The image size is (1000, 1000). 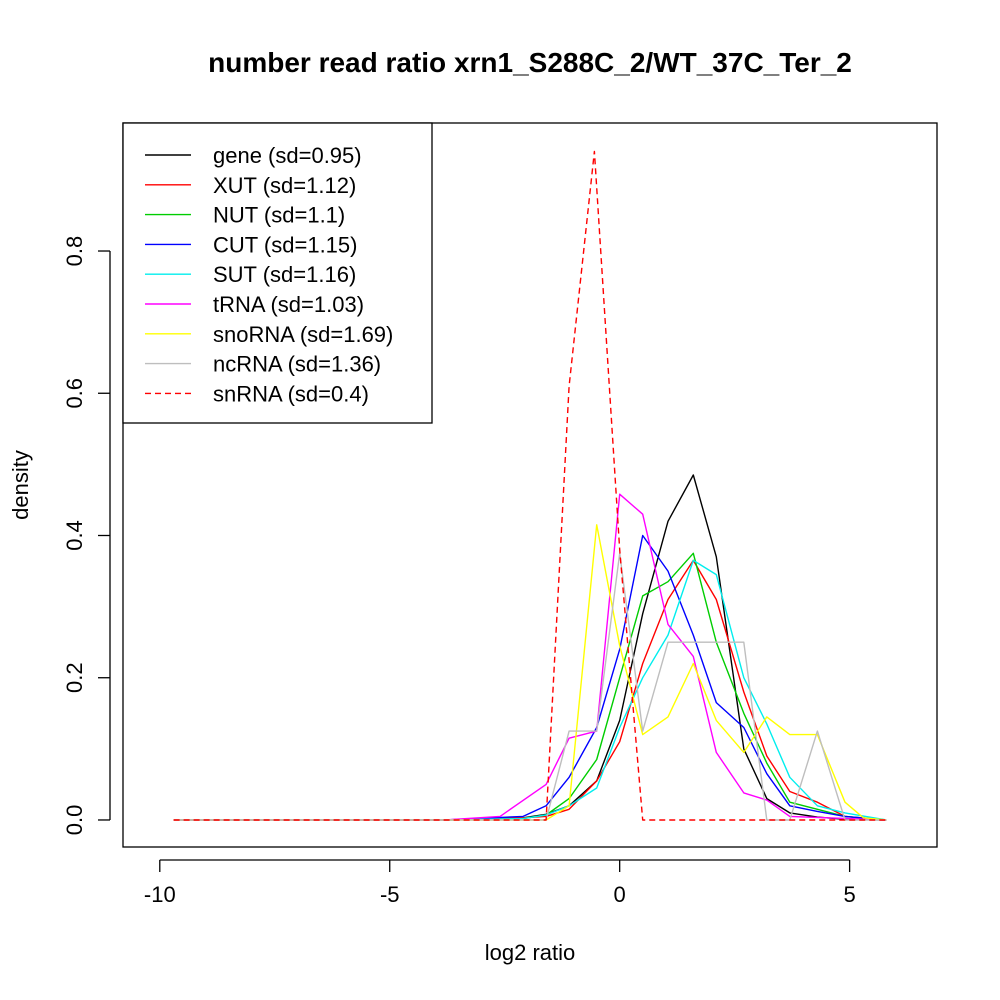 What do you see at coordinates (284, 185) in the screenshot?
I see `legend-label: XUT (sd=1.12)` at bounding box center [284, 185].